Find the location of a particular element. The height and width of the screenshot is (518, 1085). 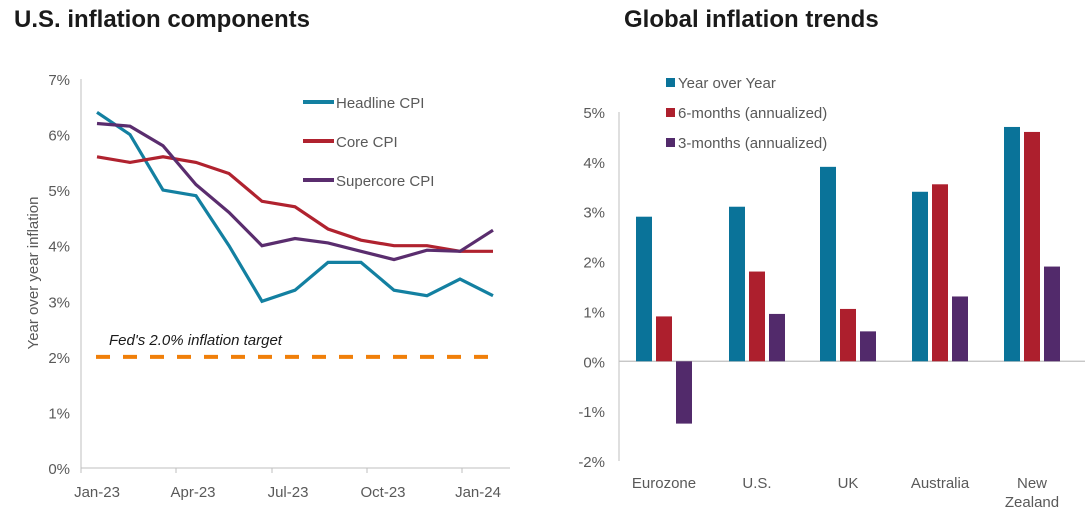

chart-title-us-inflation: U.S. inflation components is located at coordinates (162, 19).